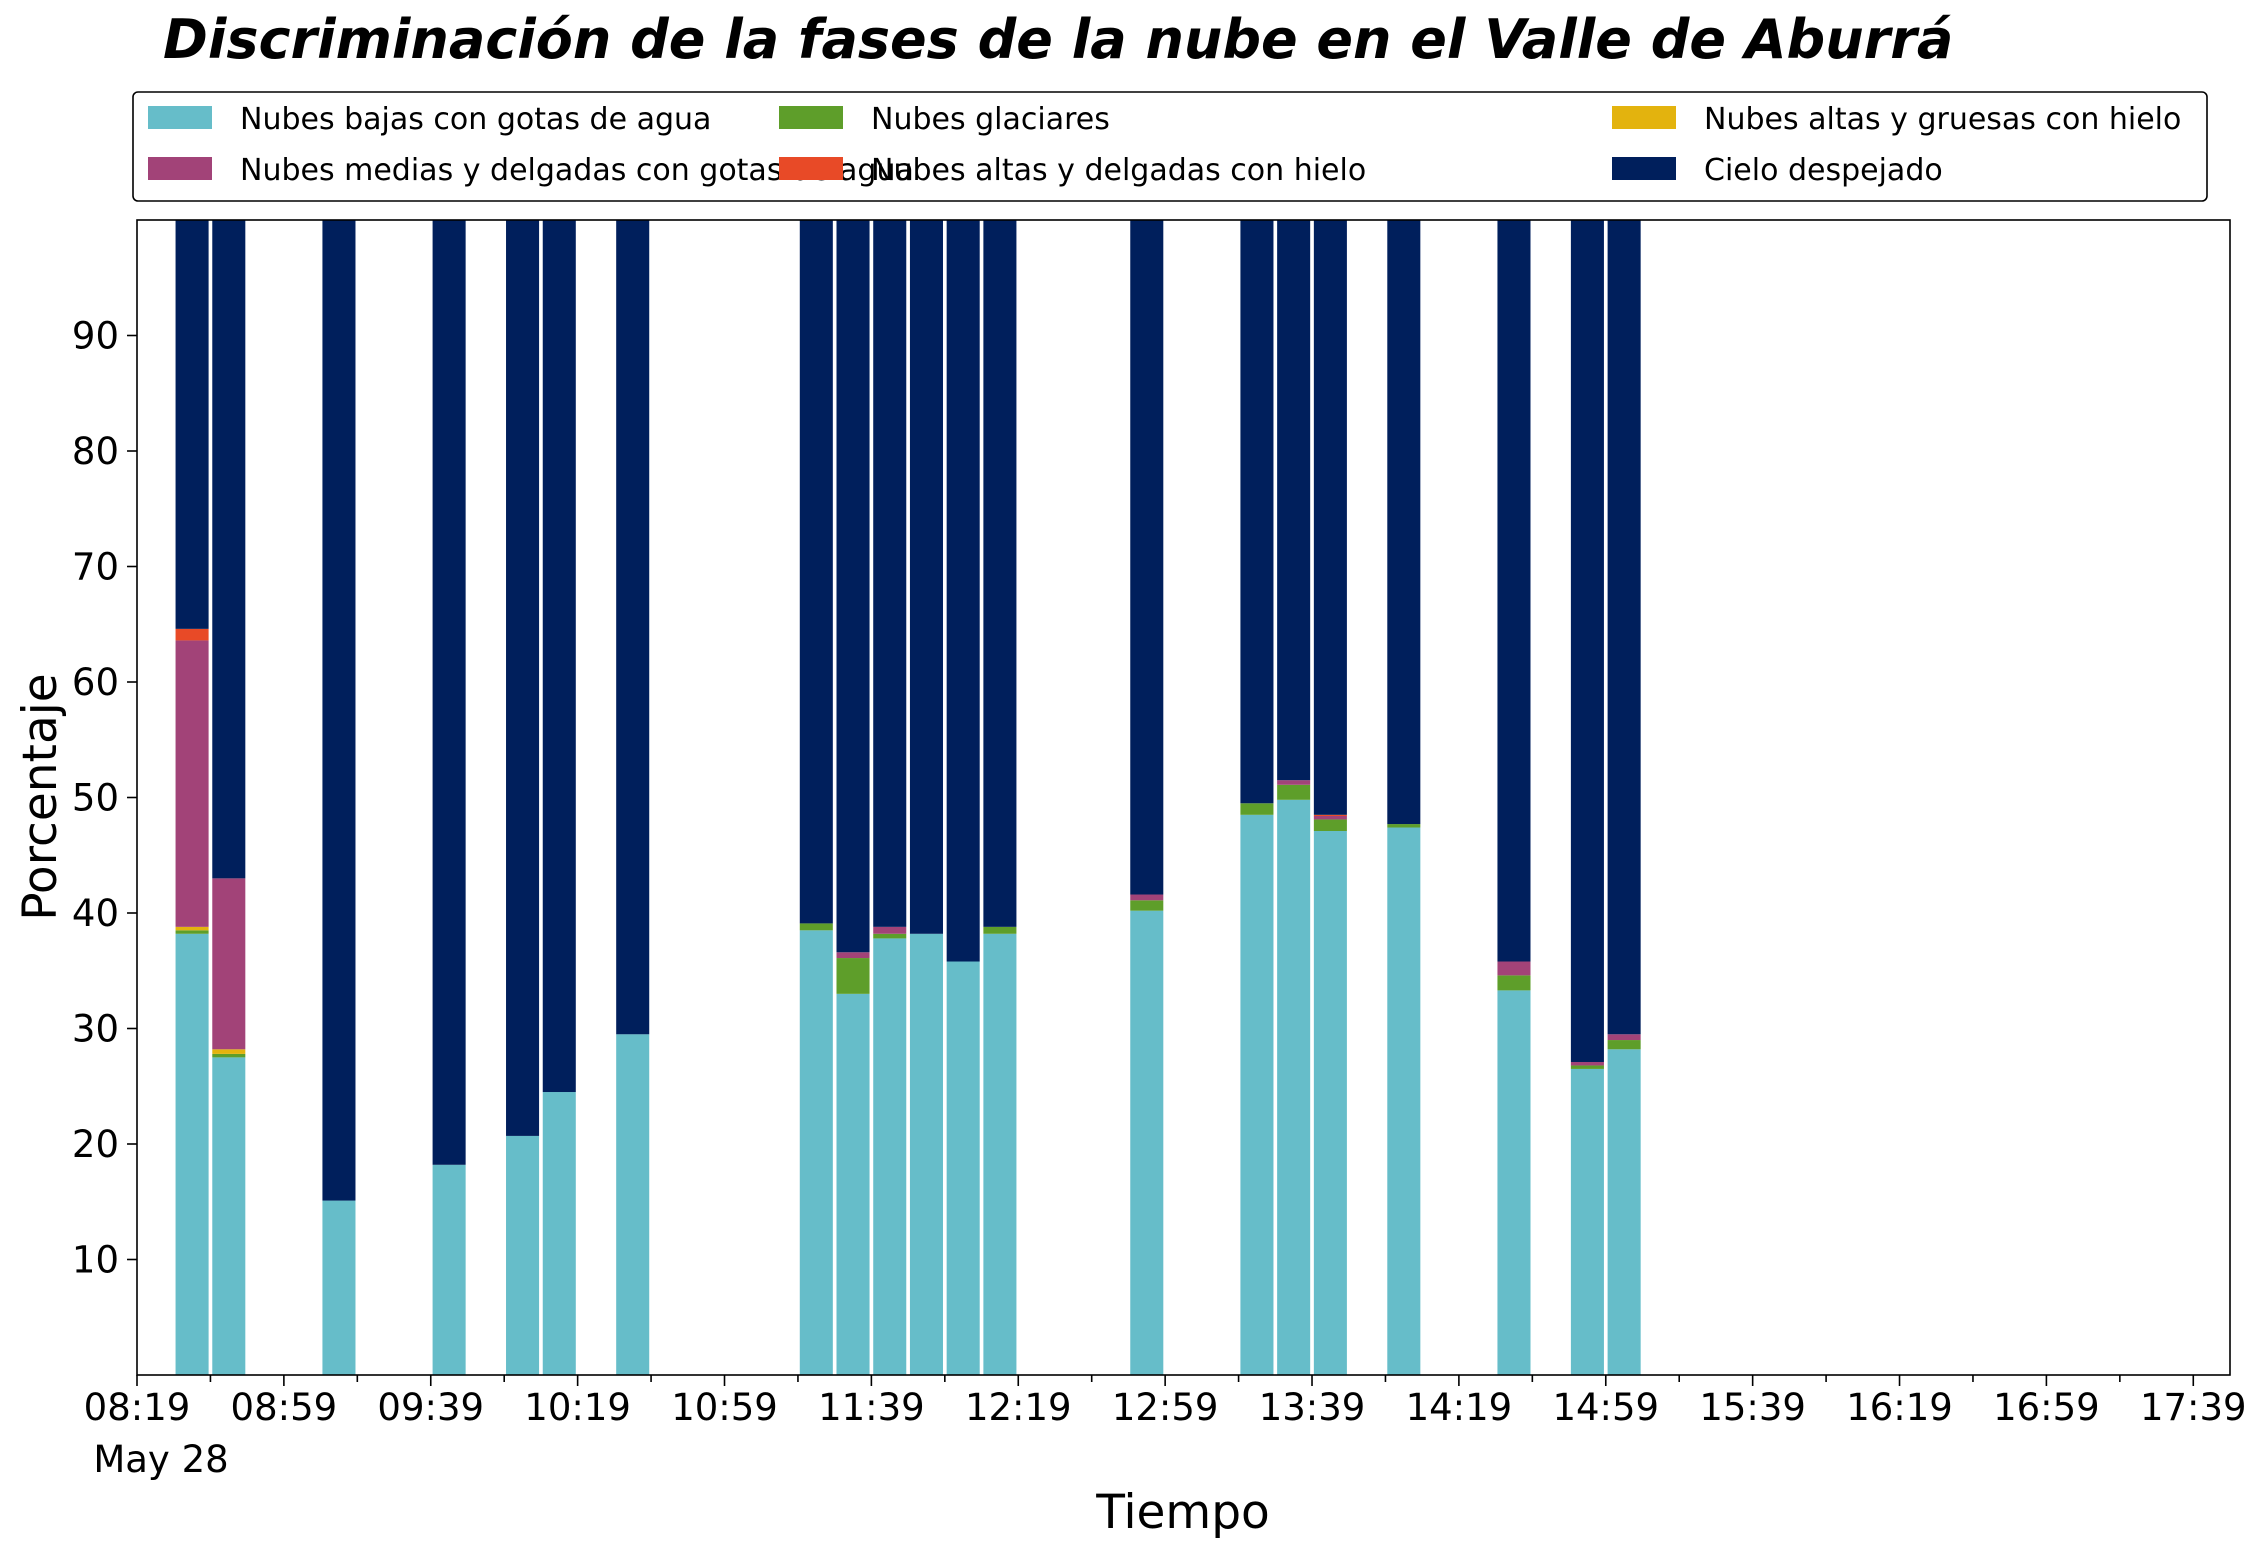  Describe the element at coordinates (577, 1407) in the screenshot. I see `x-tick-label: 10:19` at that location.